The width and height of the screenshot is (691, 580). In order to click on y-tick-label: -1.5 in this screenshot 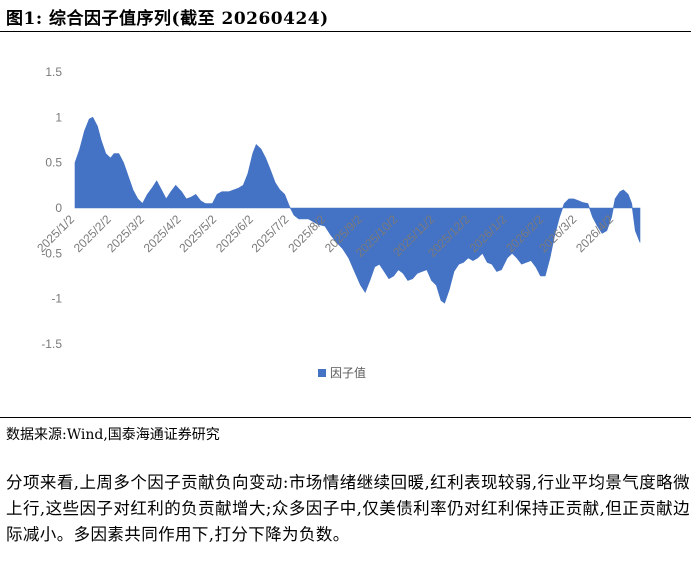, I will do `click(51, 344)`.